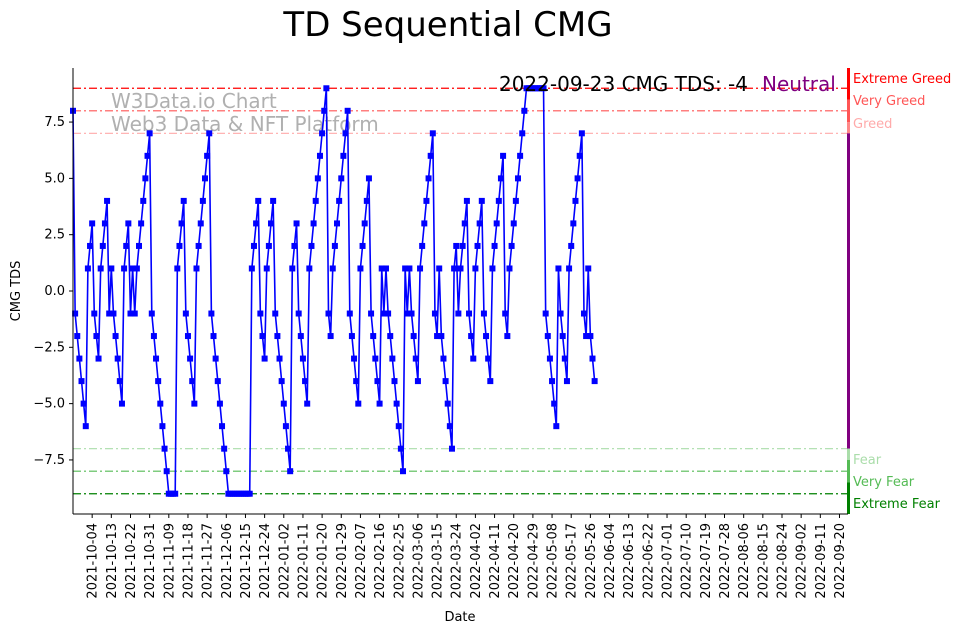 This screenshot has height=633, width=967. I want to click on x-tick-label: 2021-12-24, so click(265, 561).